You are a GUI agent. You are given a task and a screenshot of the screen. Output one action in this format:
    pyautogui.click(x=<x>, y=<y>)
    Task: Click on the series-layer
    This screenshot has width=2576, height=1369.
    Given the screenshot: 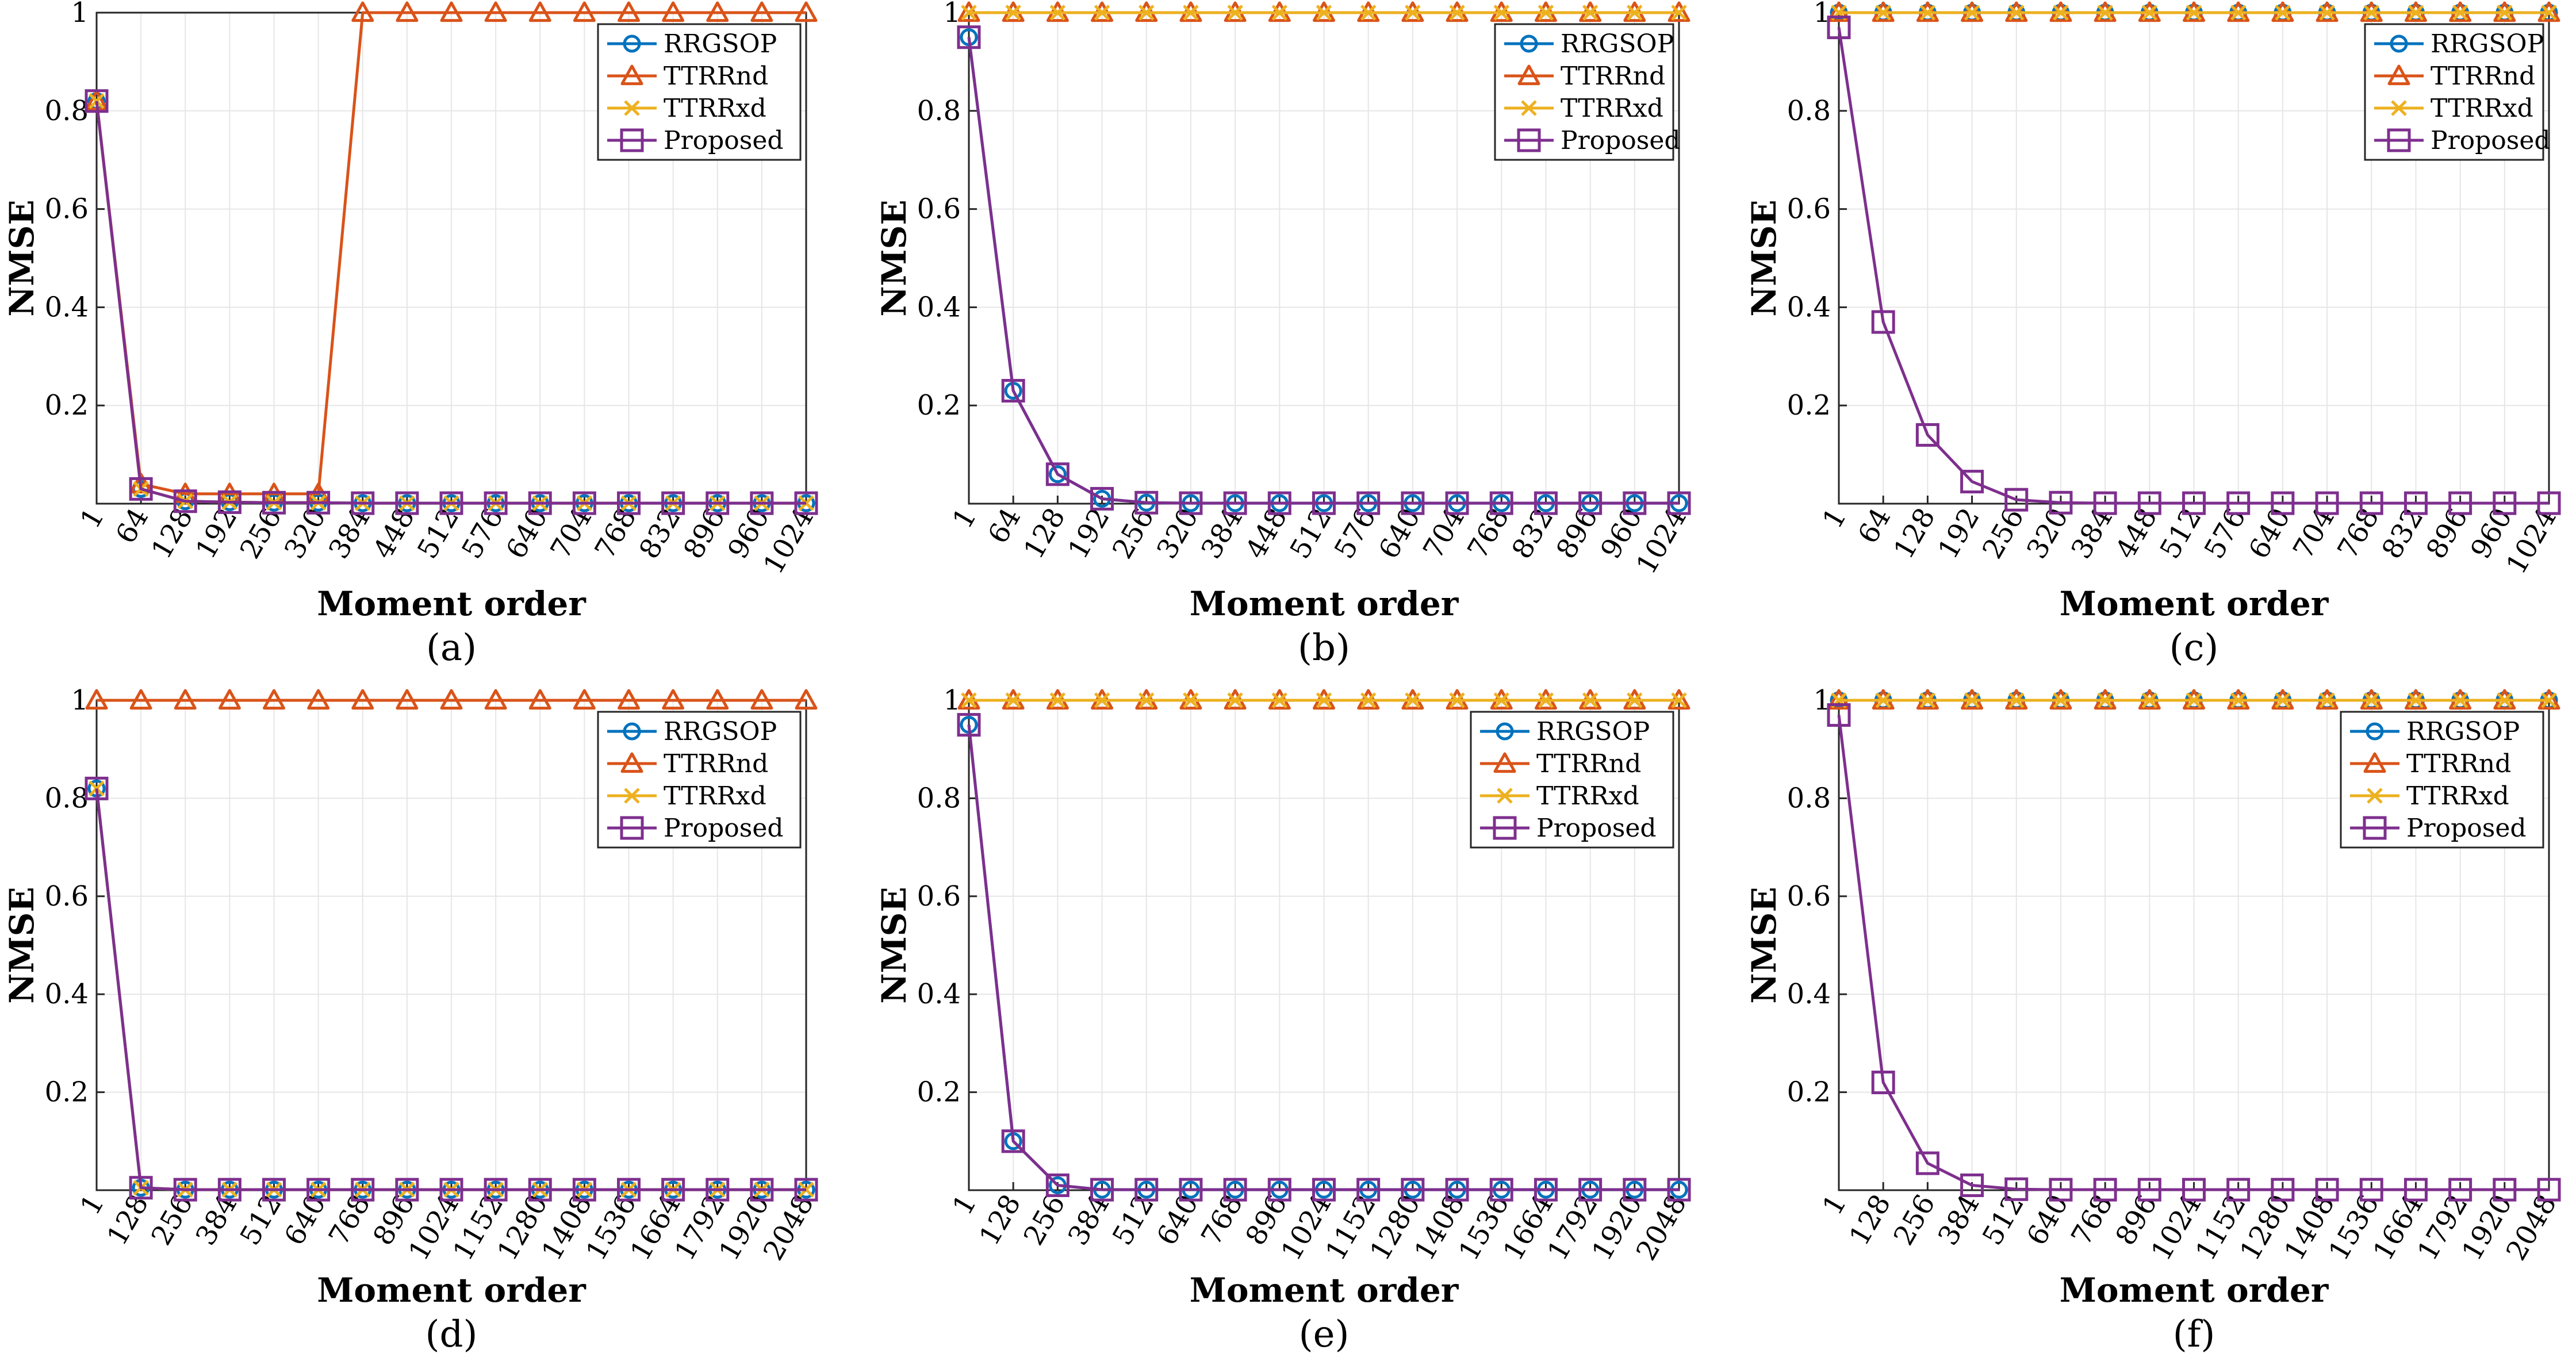 What is the action you would take?
    pyautogui.click(x=451, y=258)
    